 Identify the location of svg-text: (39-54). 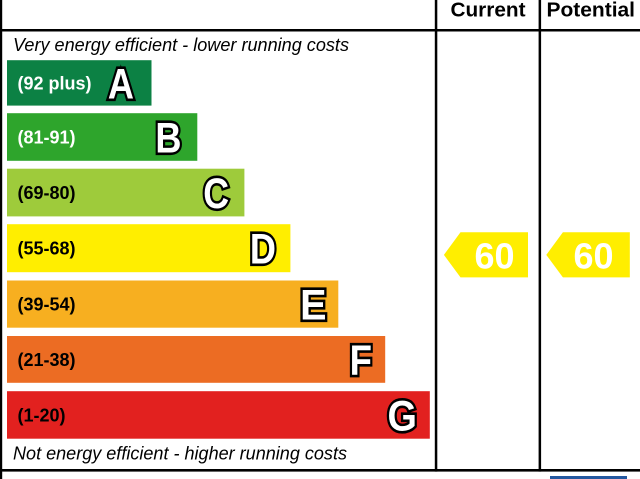
(47, 305).